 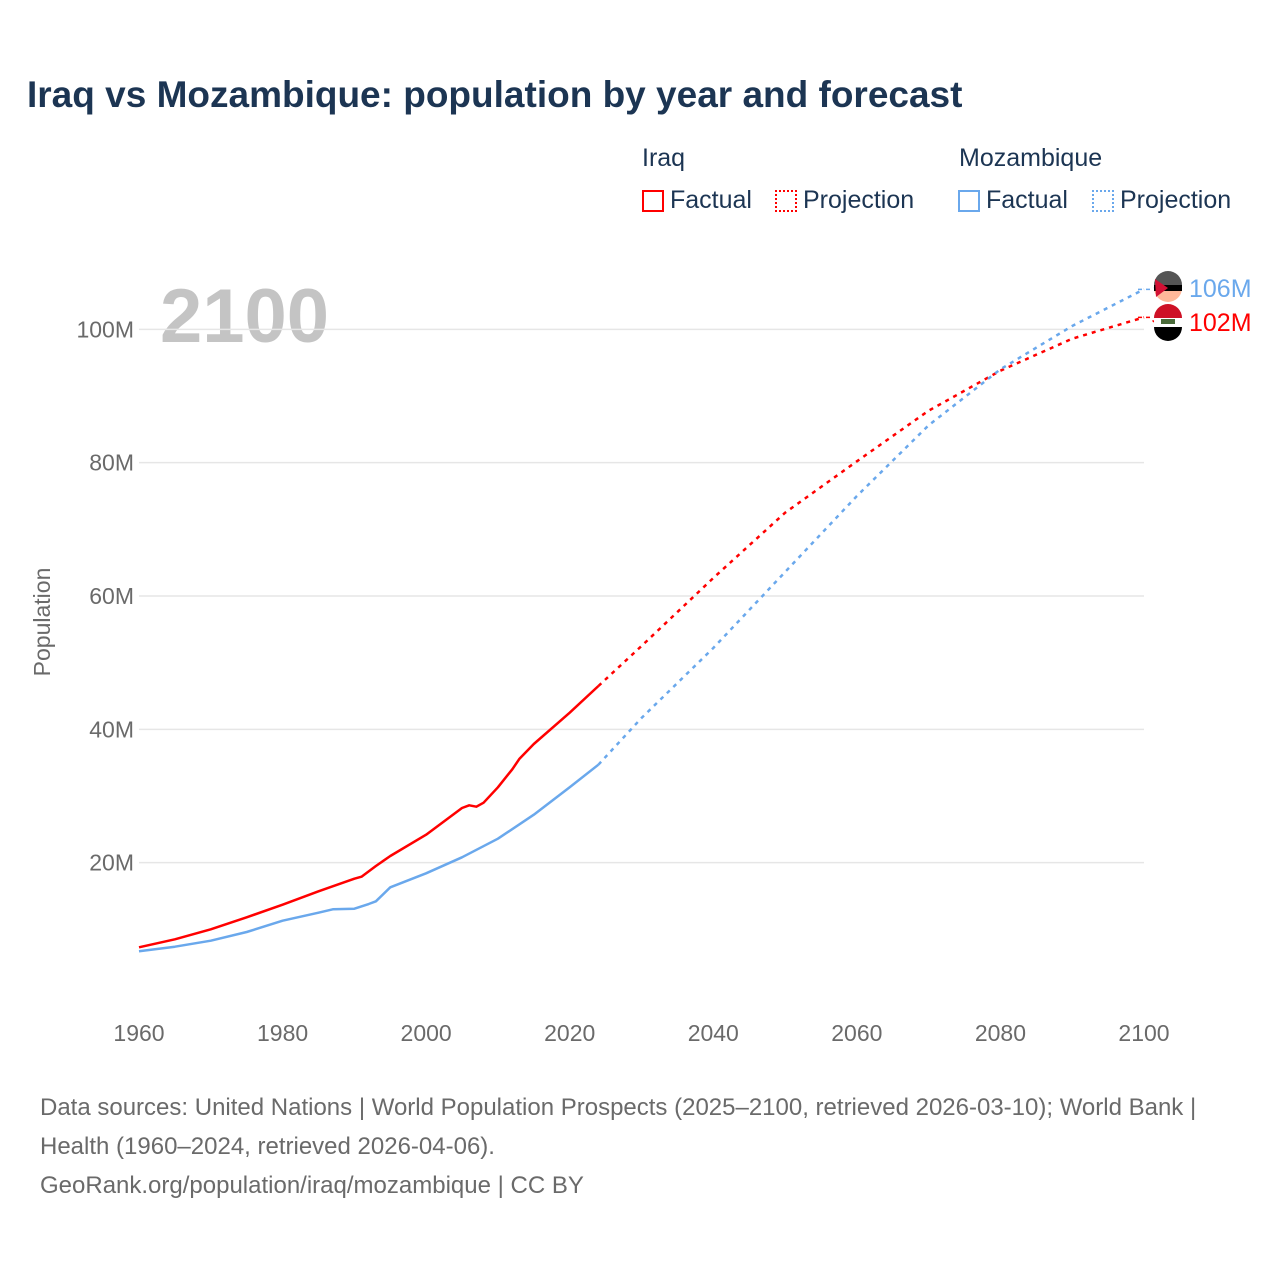 What do you see at coordinates (1031, 158) in the screenshot?
I see `legend-group-mozambique: Mozambique` at bounding box center [1031, 158].